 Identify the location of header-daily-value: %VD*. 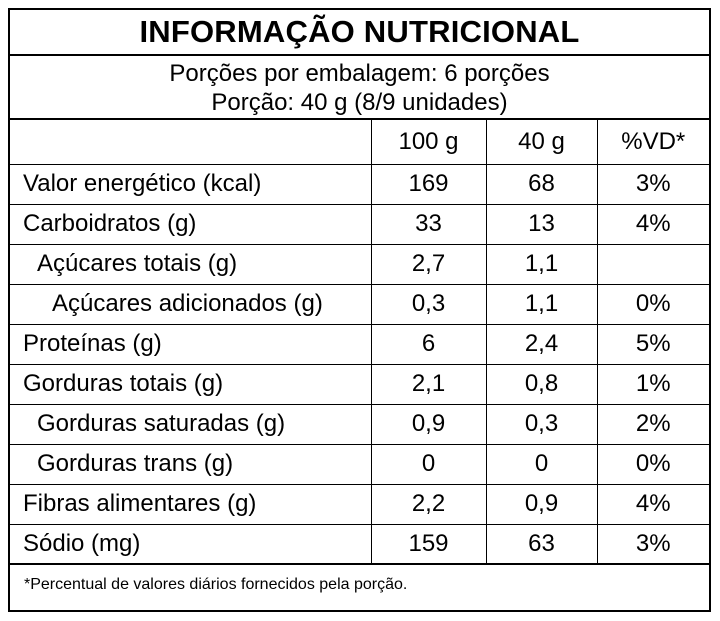
(652, 142).